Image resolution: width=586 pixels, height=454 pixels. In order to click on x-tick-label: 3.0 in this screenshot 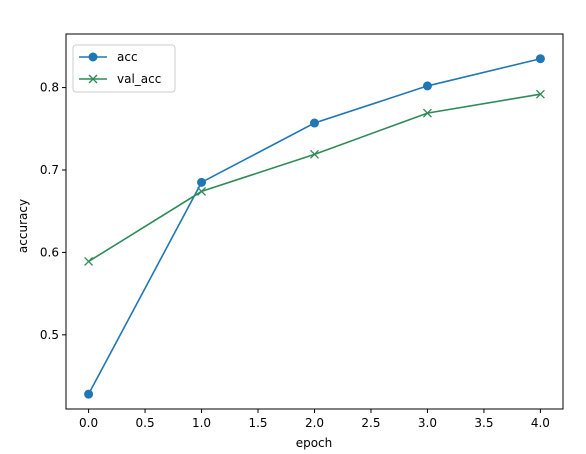, I will do `click(427, 423)`.